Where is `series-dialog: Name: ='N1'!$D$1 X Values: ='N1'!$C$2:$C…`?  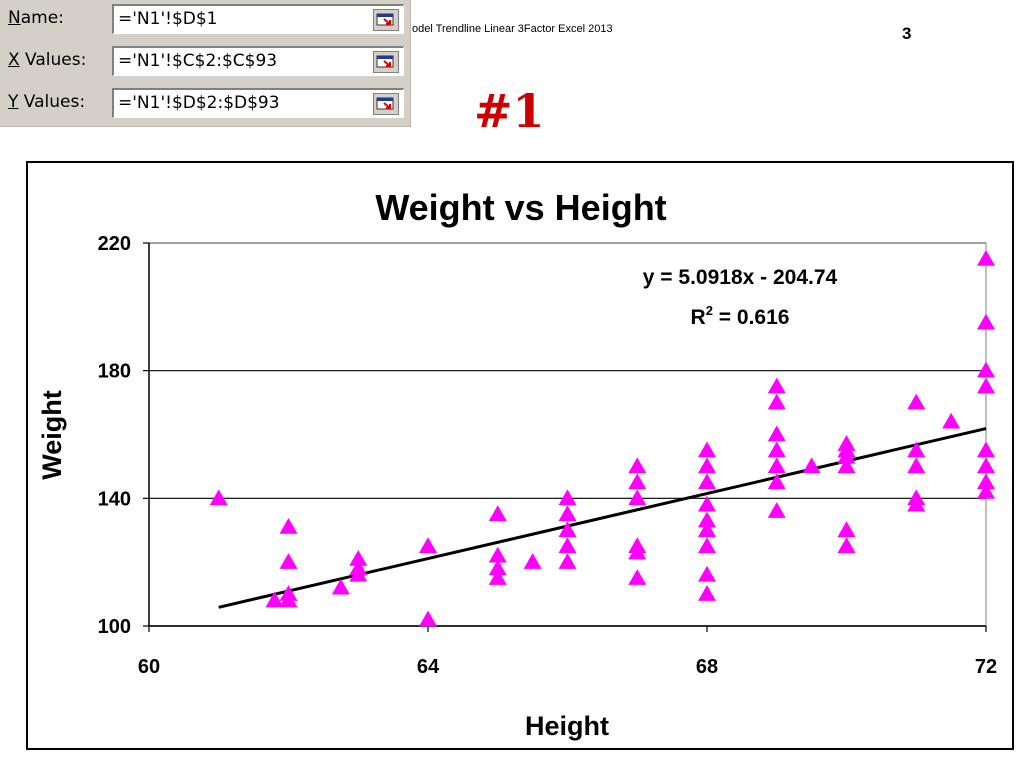
series-dialog: Name: ='N1'!$D$1 X Values: ='N1'!$C$2:$C… is located at coordinates (205, 63).